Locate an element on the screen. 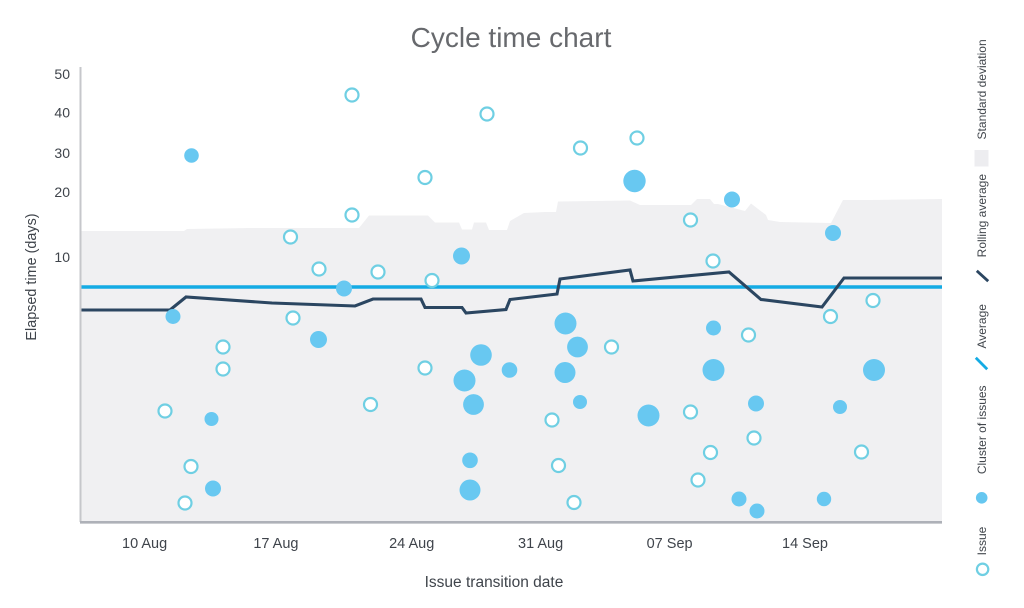 Image resolution: width=1024 pixels, height=608 pixels. svg-text: 10 is located at coordinates (62, 257).